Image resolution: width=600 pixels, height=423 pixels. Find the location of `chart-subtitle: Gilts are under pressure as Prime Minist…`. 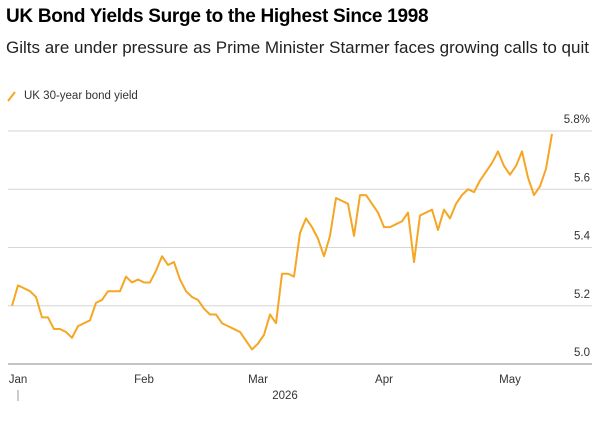

chart-subtitle: Gilts are under pressure as Prime Minist… is located at coordinates (297, 47).